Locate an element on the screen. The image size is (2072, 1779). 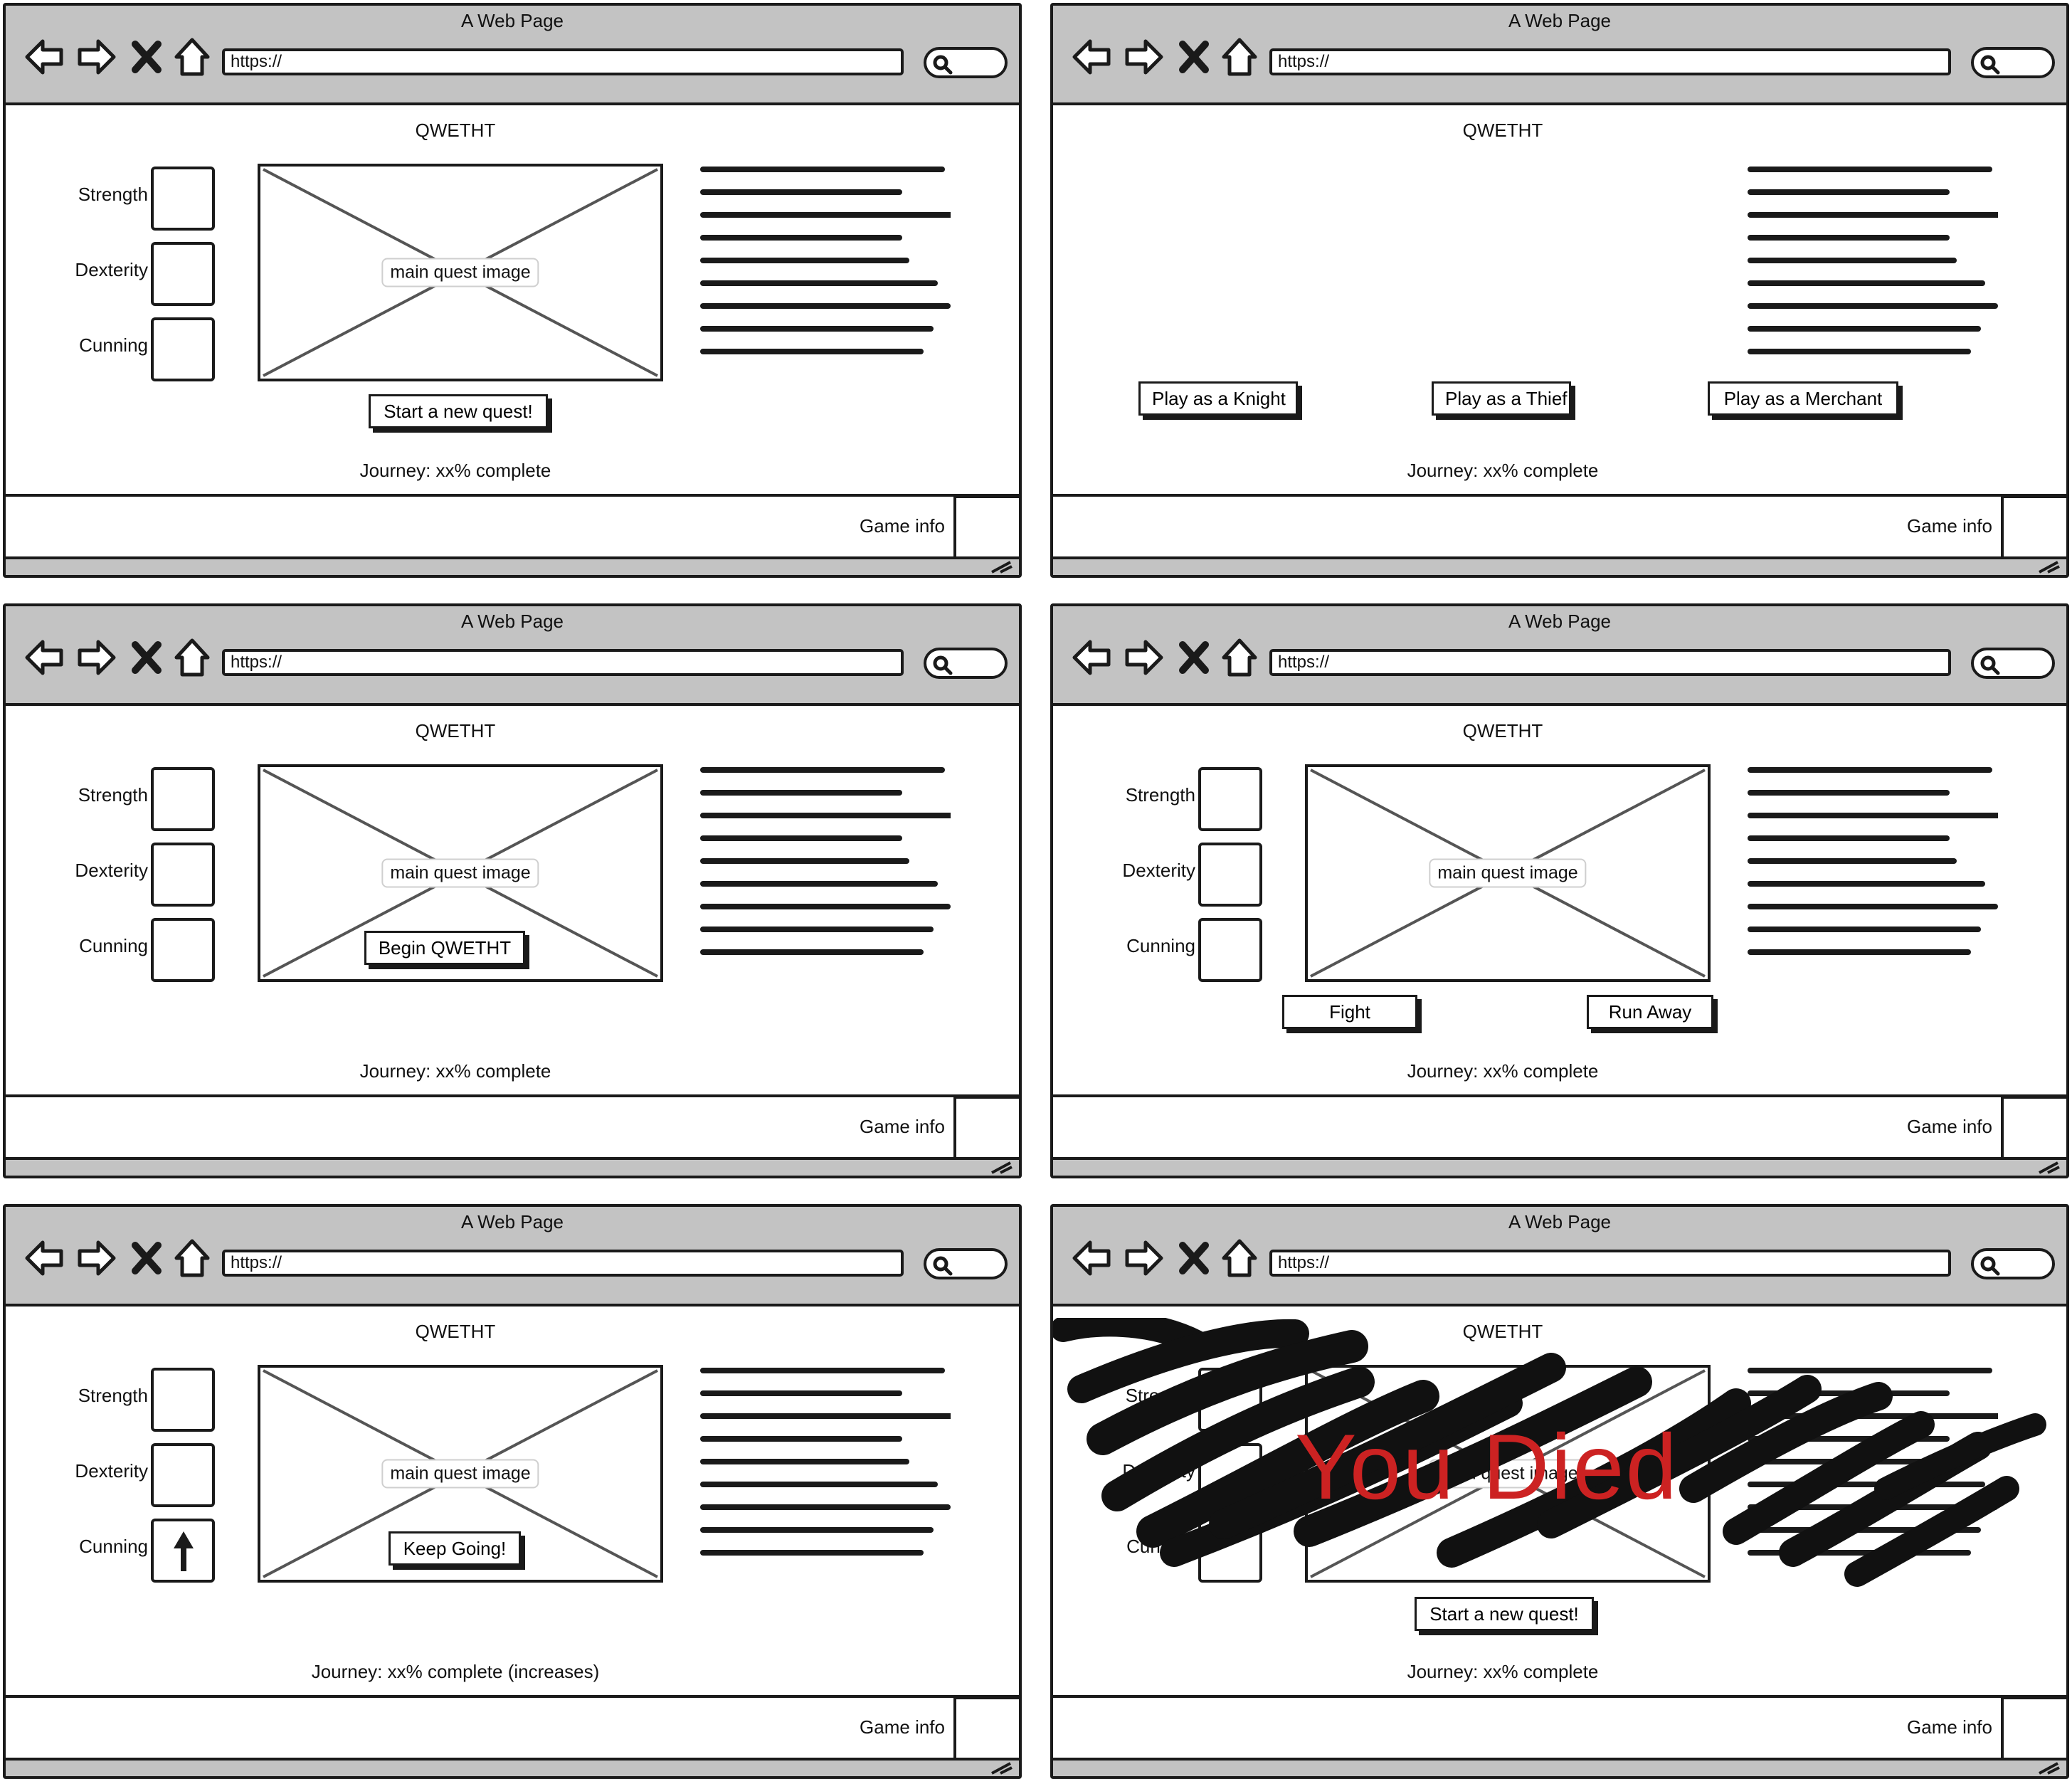
quest-image-placeholder: main quest image Begin QWETHT is located at coordinates (461, 873).